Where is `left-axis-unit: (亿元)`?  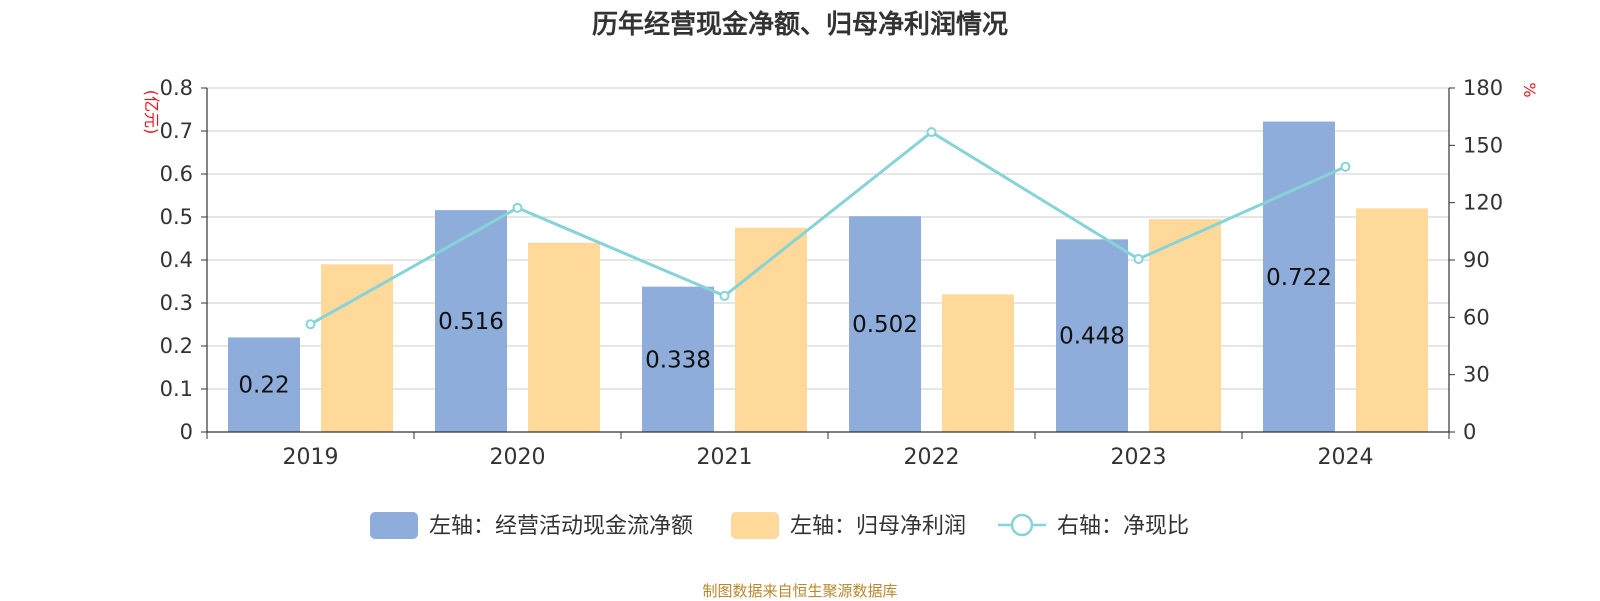 left-axis-unit: (亿元) is located at coordinates (151, 112).